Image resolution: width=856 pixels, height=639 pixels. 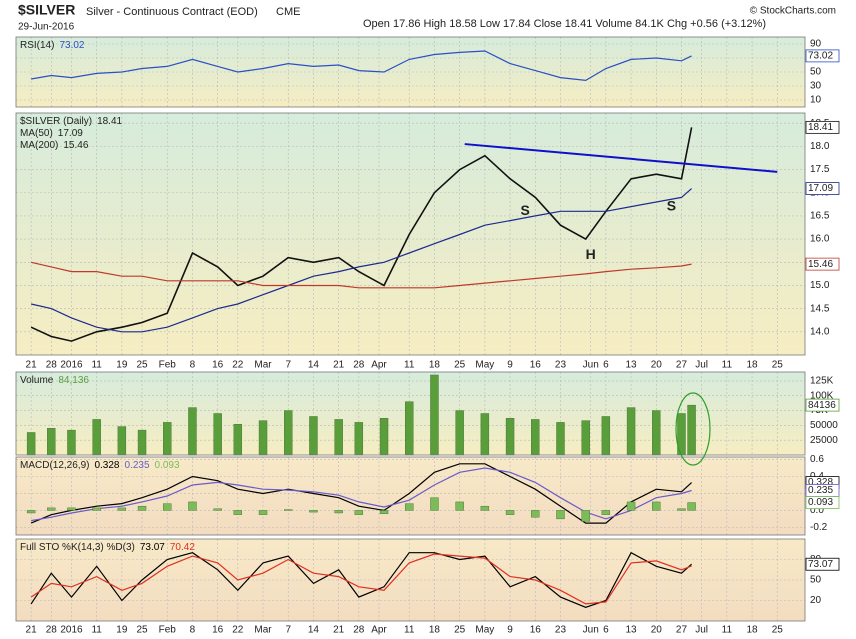 What do you see at coordinates (75, 145) in the screenshot?
I see `legend-value: 15.46` at bounding box center [75, 145].